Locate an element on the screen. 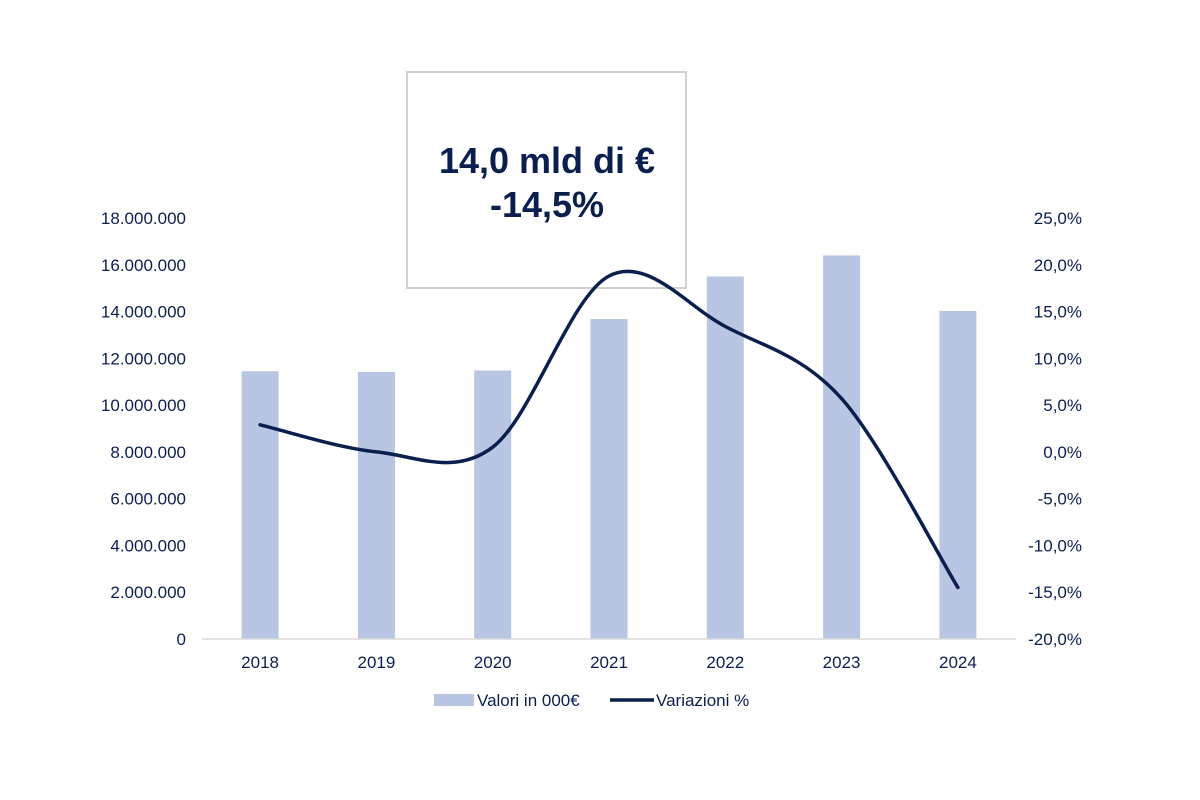 The width and height of the screenshot is (1200, 800). left-tick-label: 4.000.000 is located at coordinates (148, 545).